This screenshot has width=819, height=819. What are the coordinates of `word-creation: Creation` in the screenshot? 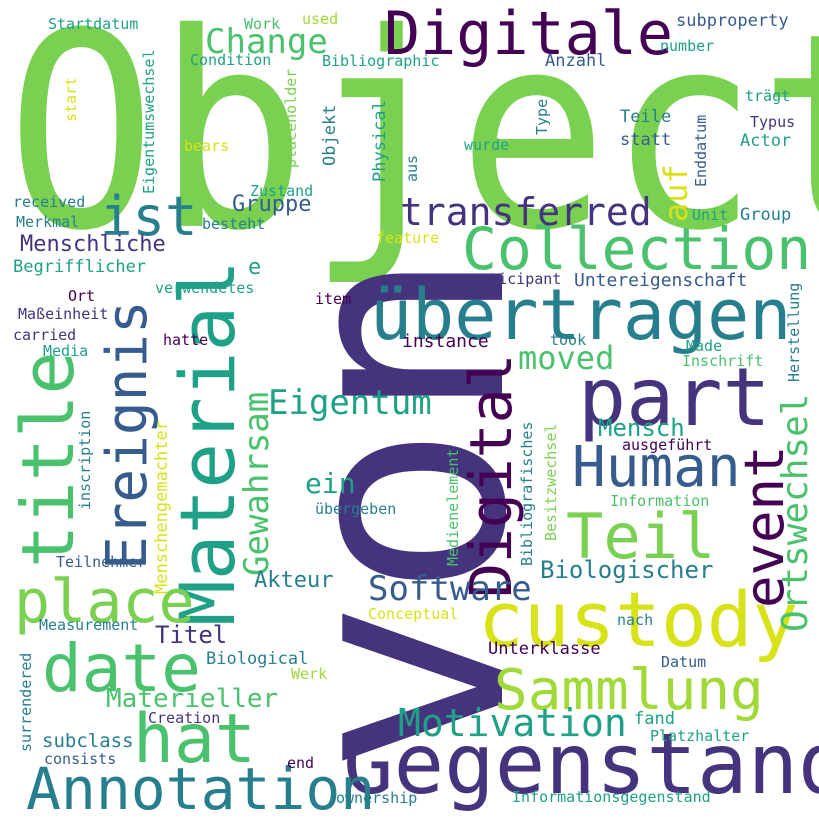 It's located at (184, 718).